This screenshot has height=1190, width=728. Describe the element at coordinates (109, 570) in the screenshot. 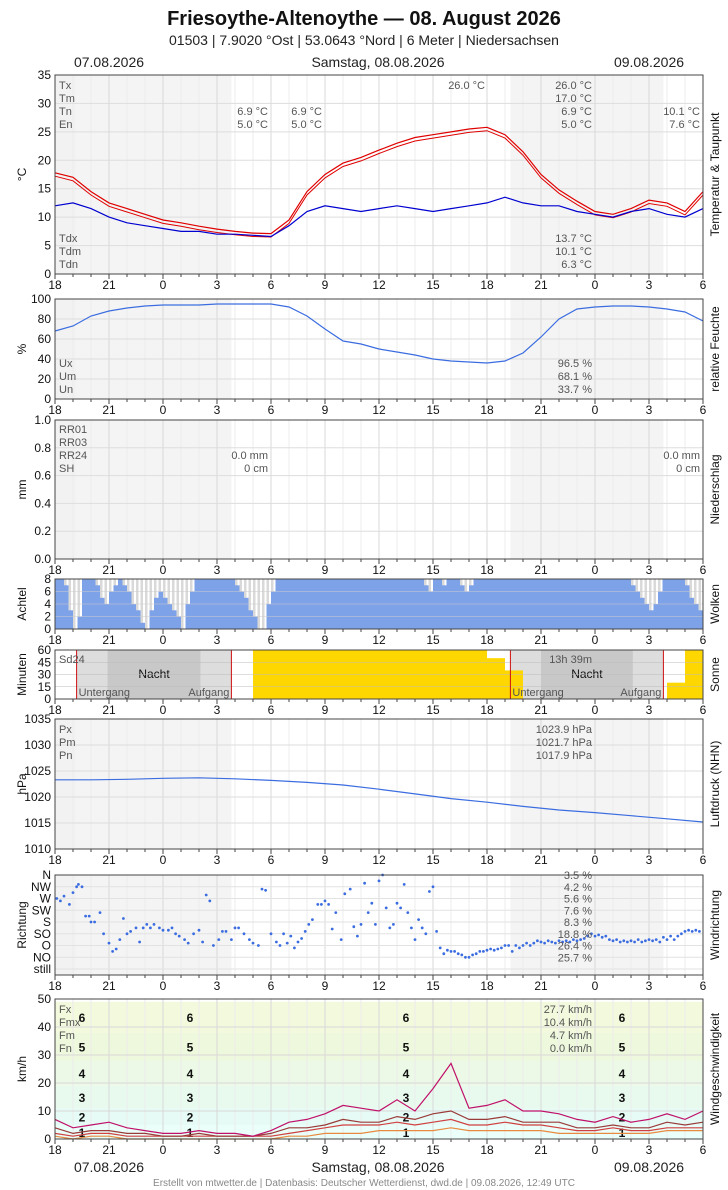

I see `precipitation-xtick-label: 21` at that location.